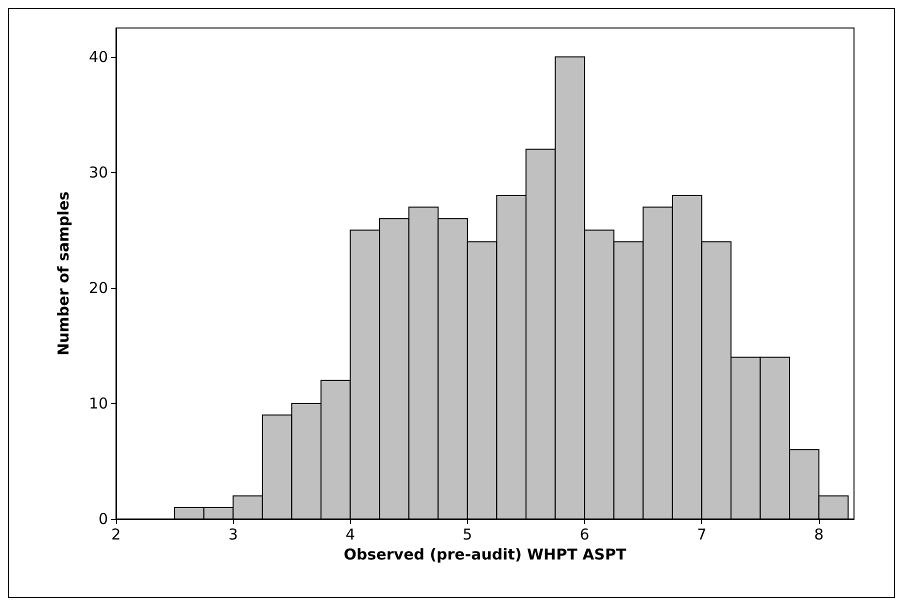 The image size is (907, 610). What do you see at coordinates (63, 273) in the screenshot?
I see `y-axis-title: Number of samples` at bounding box center [63, 273].